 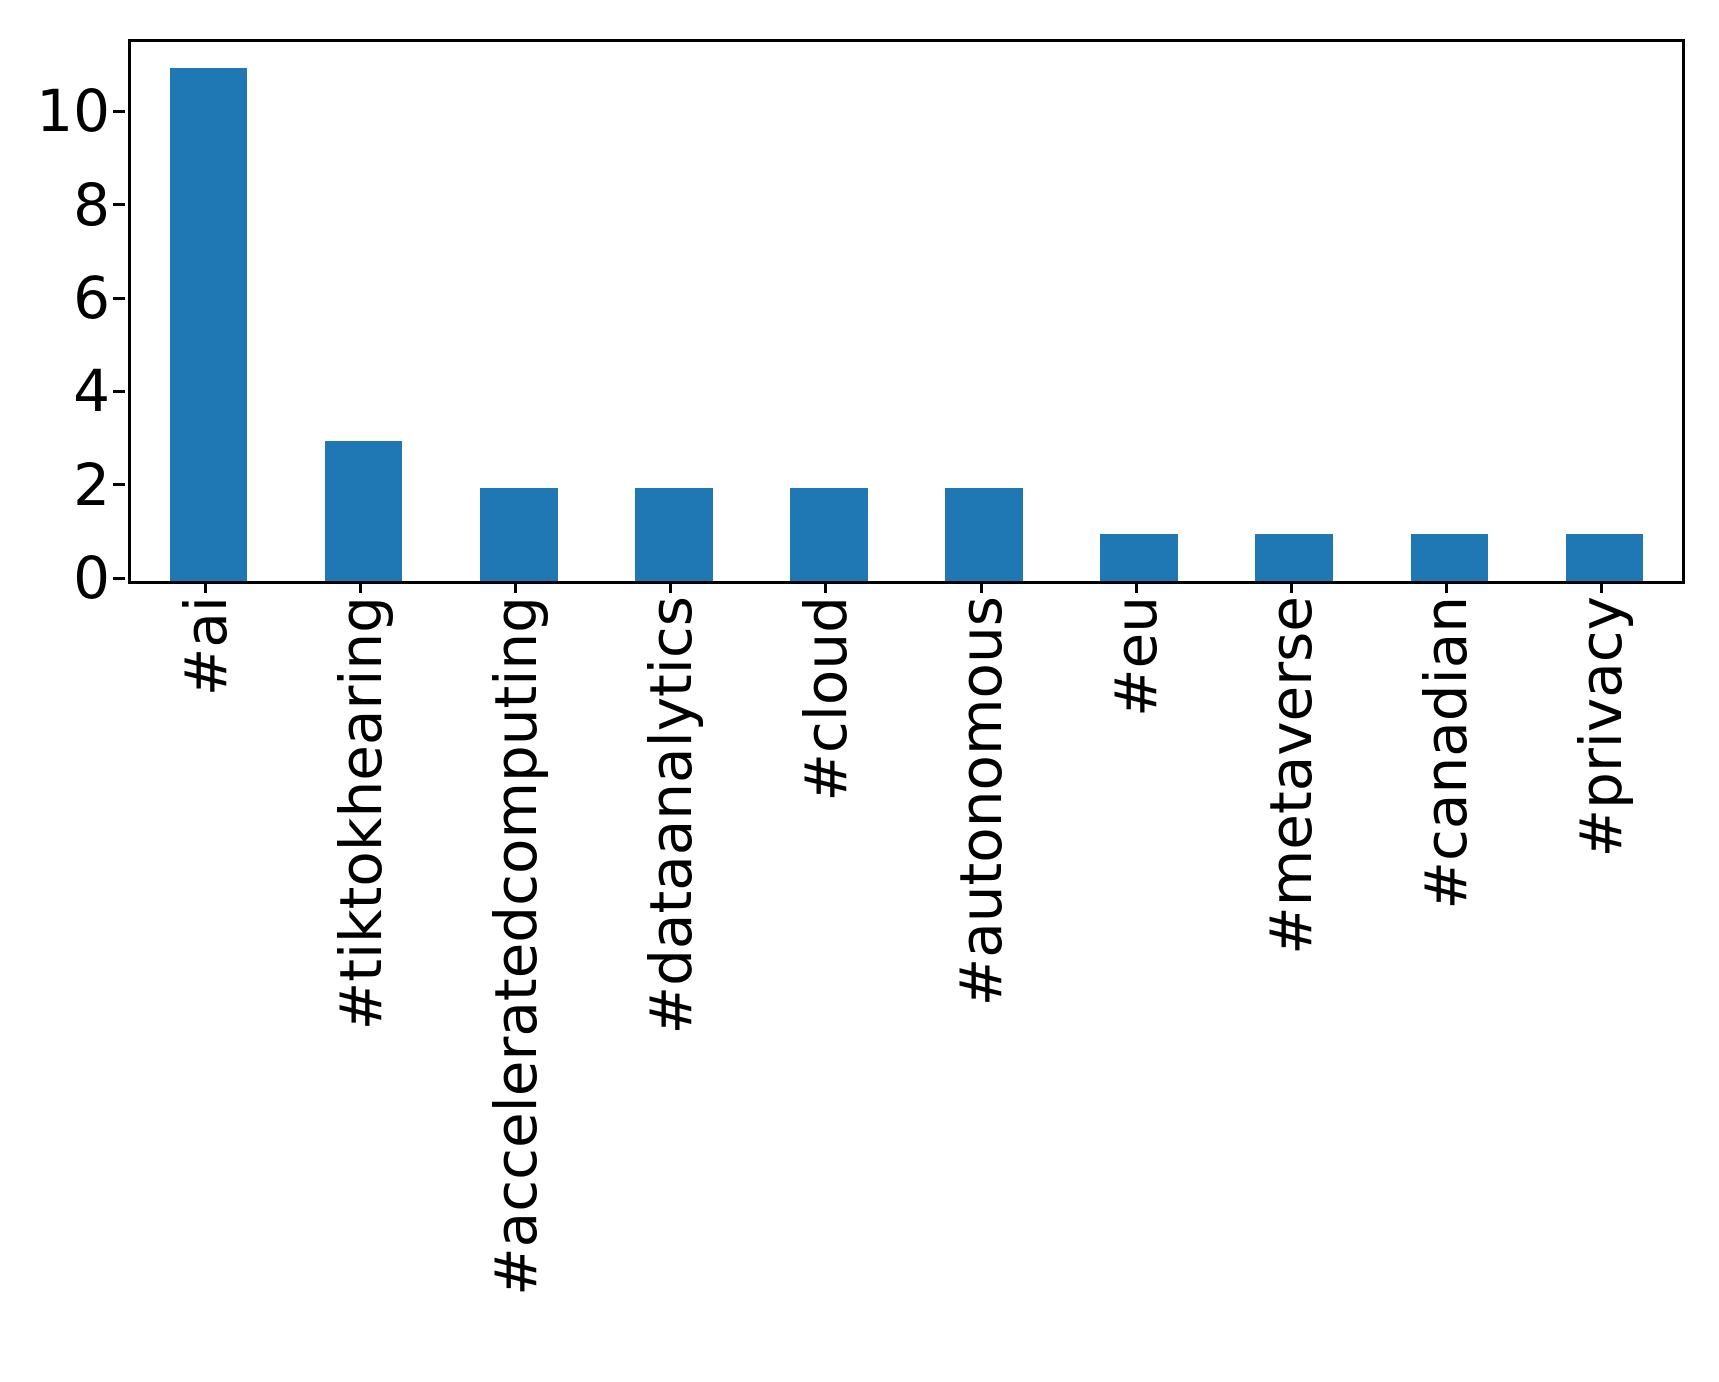 What do you see at coordinates (515, 946) in the screenshot?
I see `x-tick-label: #acceleratedcomputing` at bounding box center [515, 946].